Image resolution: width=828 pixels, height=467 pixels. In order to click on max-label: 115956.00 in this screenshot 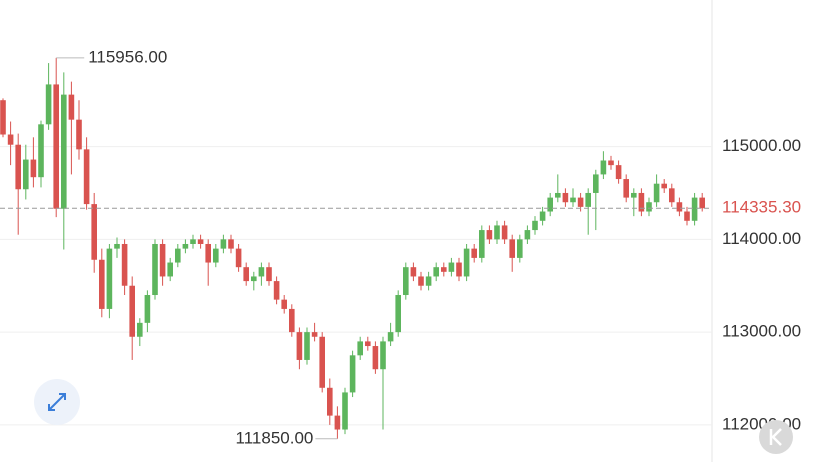, I will do `click(127, 56)`.